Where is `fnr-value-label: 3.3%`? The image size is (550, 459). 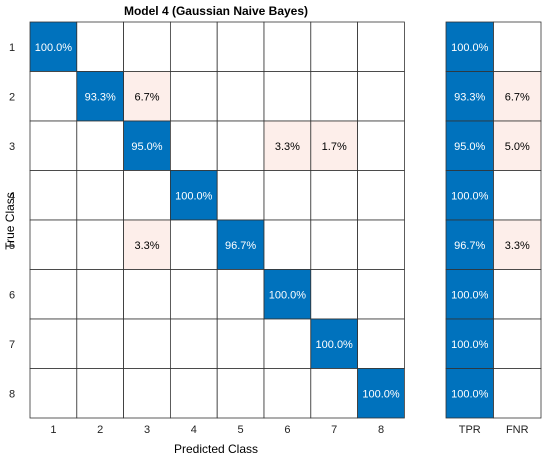 fnr-value-label: 3.3% is located at coordinates (517, 246).